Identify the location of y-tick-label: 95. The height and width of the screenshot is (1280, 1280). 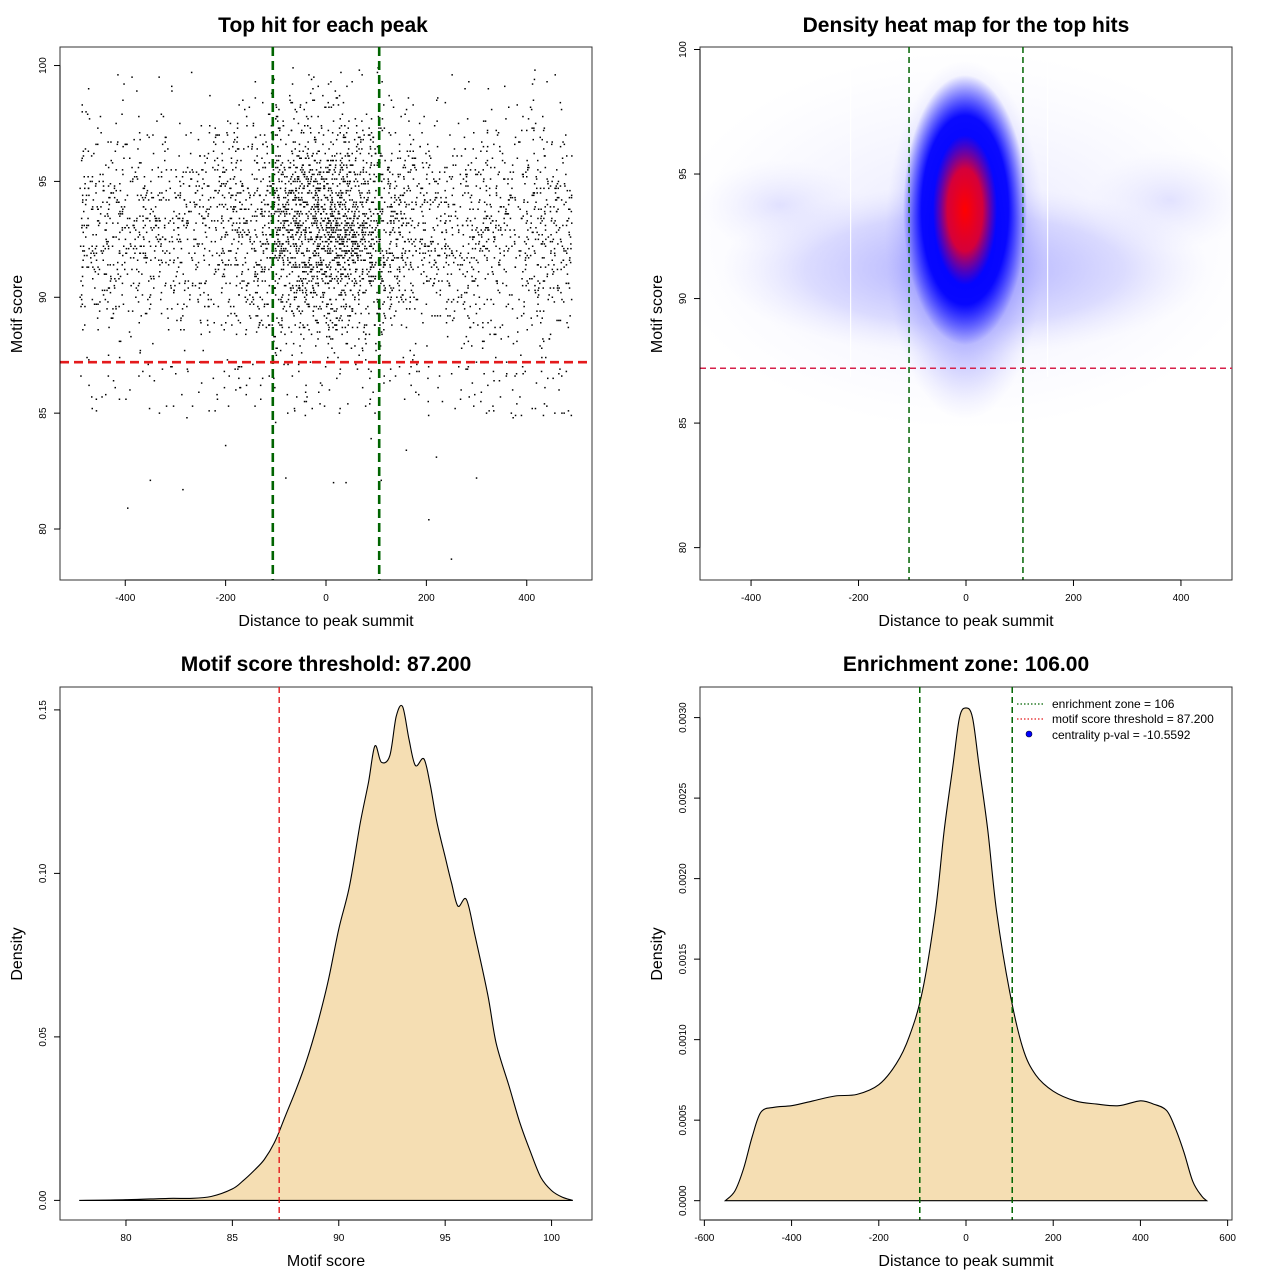
(43, 181).